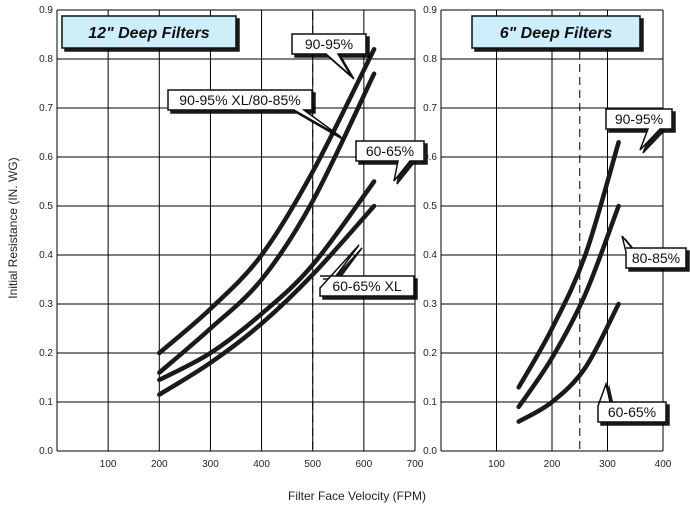 The height and width of the screenshot is (516, 690). I want to click on x-tick-label-1-2: 300, so click(607, 464).